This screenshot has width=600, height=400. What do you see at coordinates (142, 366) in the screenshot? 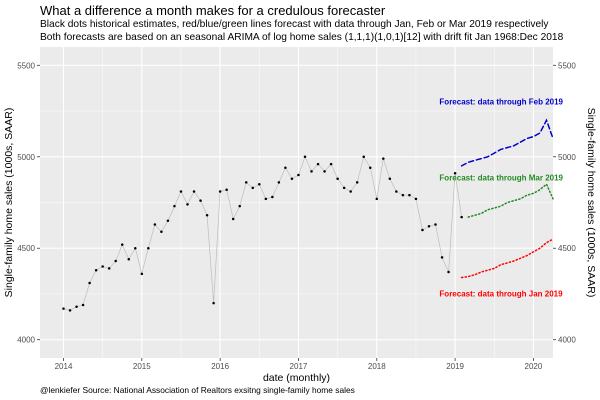
I see `x-tick-label: 2015` at bounding box center [142, 366].